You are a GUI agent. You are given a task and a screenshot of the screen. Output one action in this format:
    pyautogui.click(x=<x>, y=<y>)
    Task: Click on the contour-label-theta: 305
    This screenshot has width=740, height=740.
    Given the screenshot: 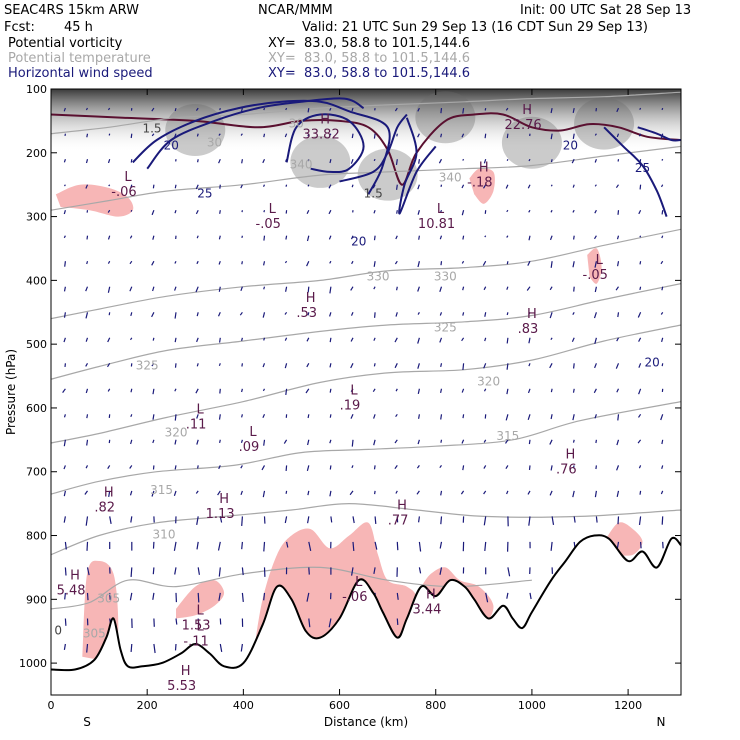 What is the action you would take?
    pyautogui.click(x=94, y=634)
    